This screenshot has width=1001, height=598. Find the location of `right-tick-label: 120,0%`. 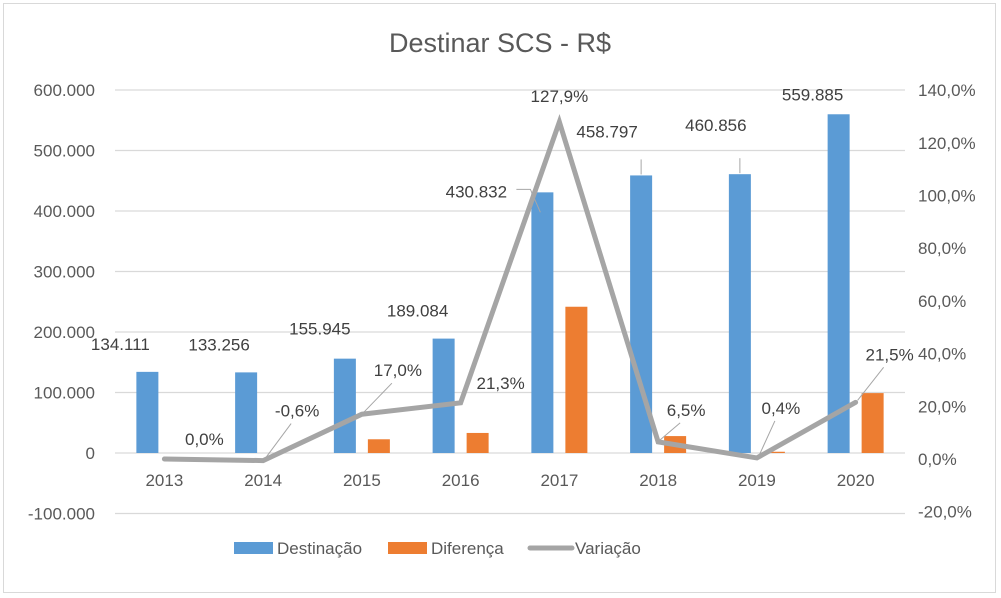

right-tick-label: 120,0% is located at coordinates (947, 143).